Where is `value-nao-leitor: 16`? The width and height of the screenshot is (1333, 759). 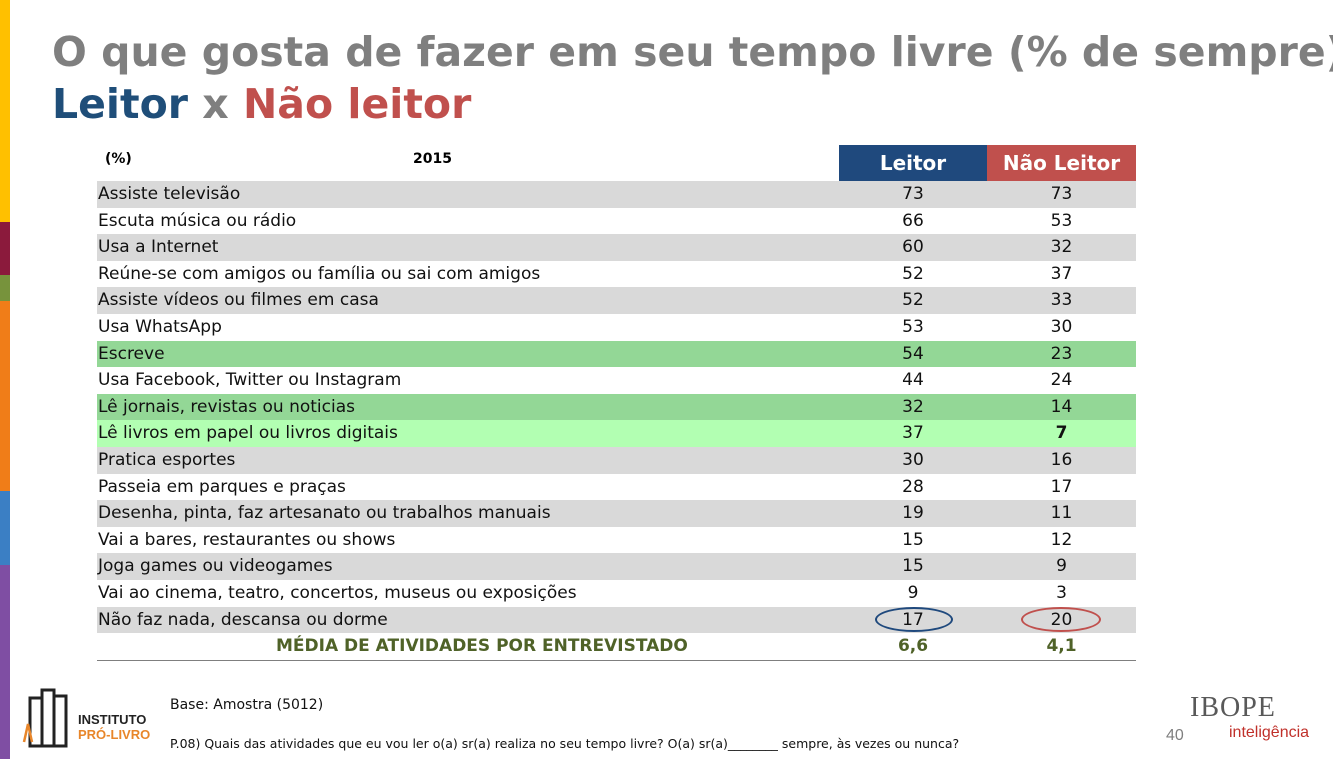 value-nao-leitor: 16 is located at coordinates (1061, 459).